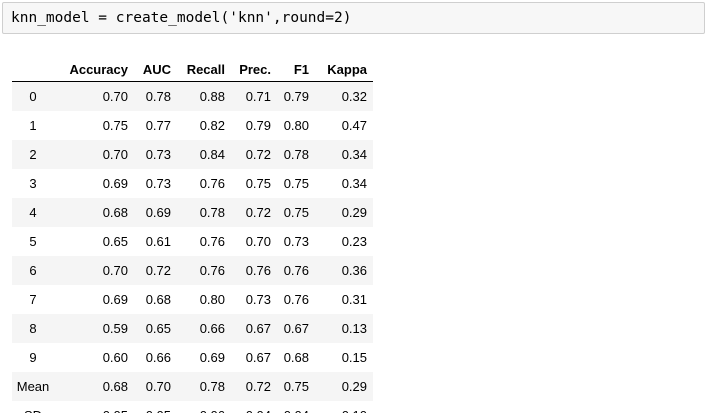  Describe the element at coordinates (33, 328) in the screenshot. I see `row-index: 8` at that location.